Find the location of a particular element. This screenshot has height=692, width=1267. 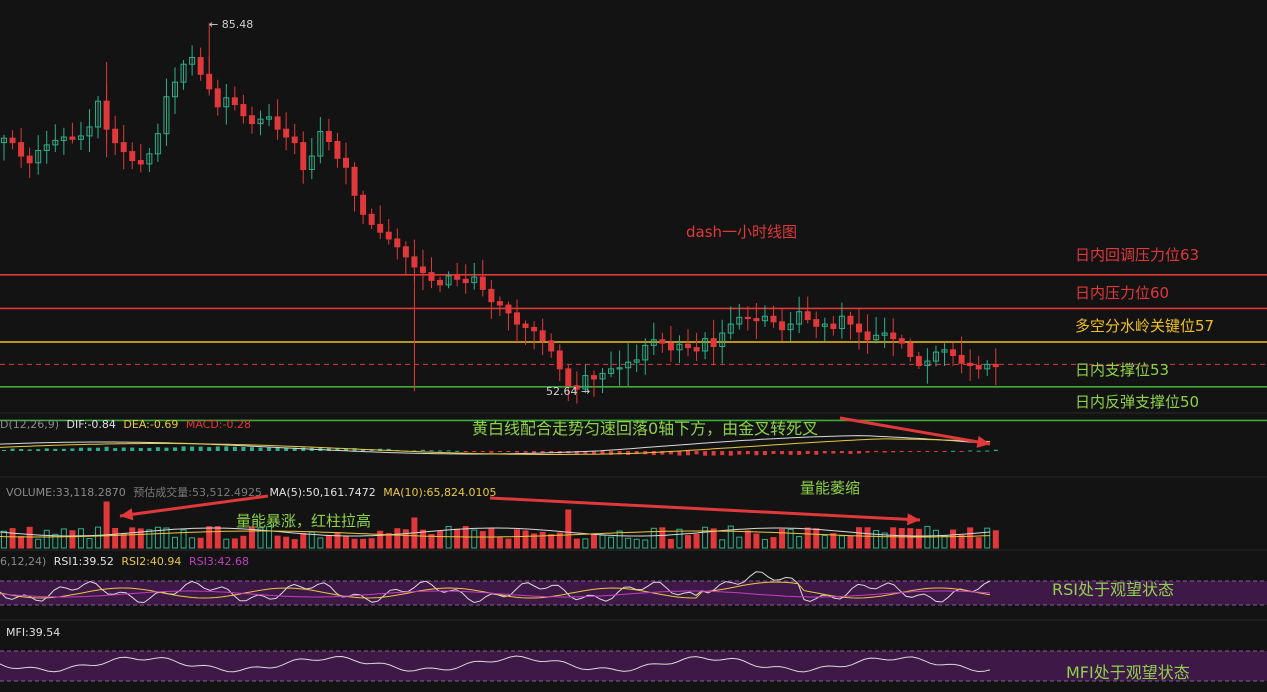

level-label-53: 日内支撑位53 is located at coordinates (1122, 370).